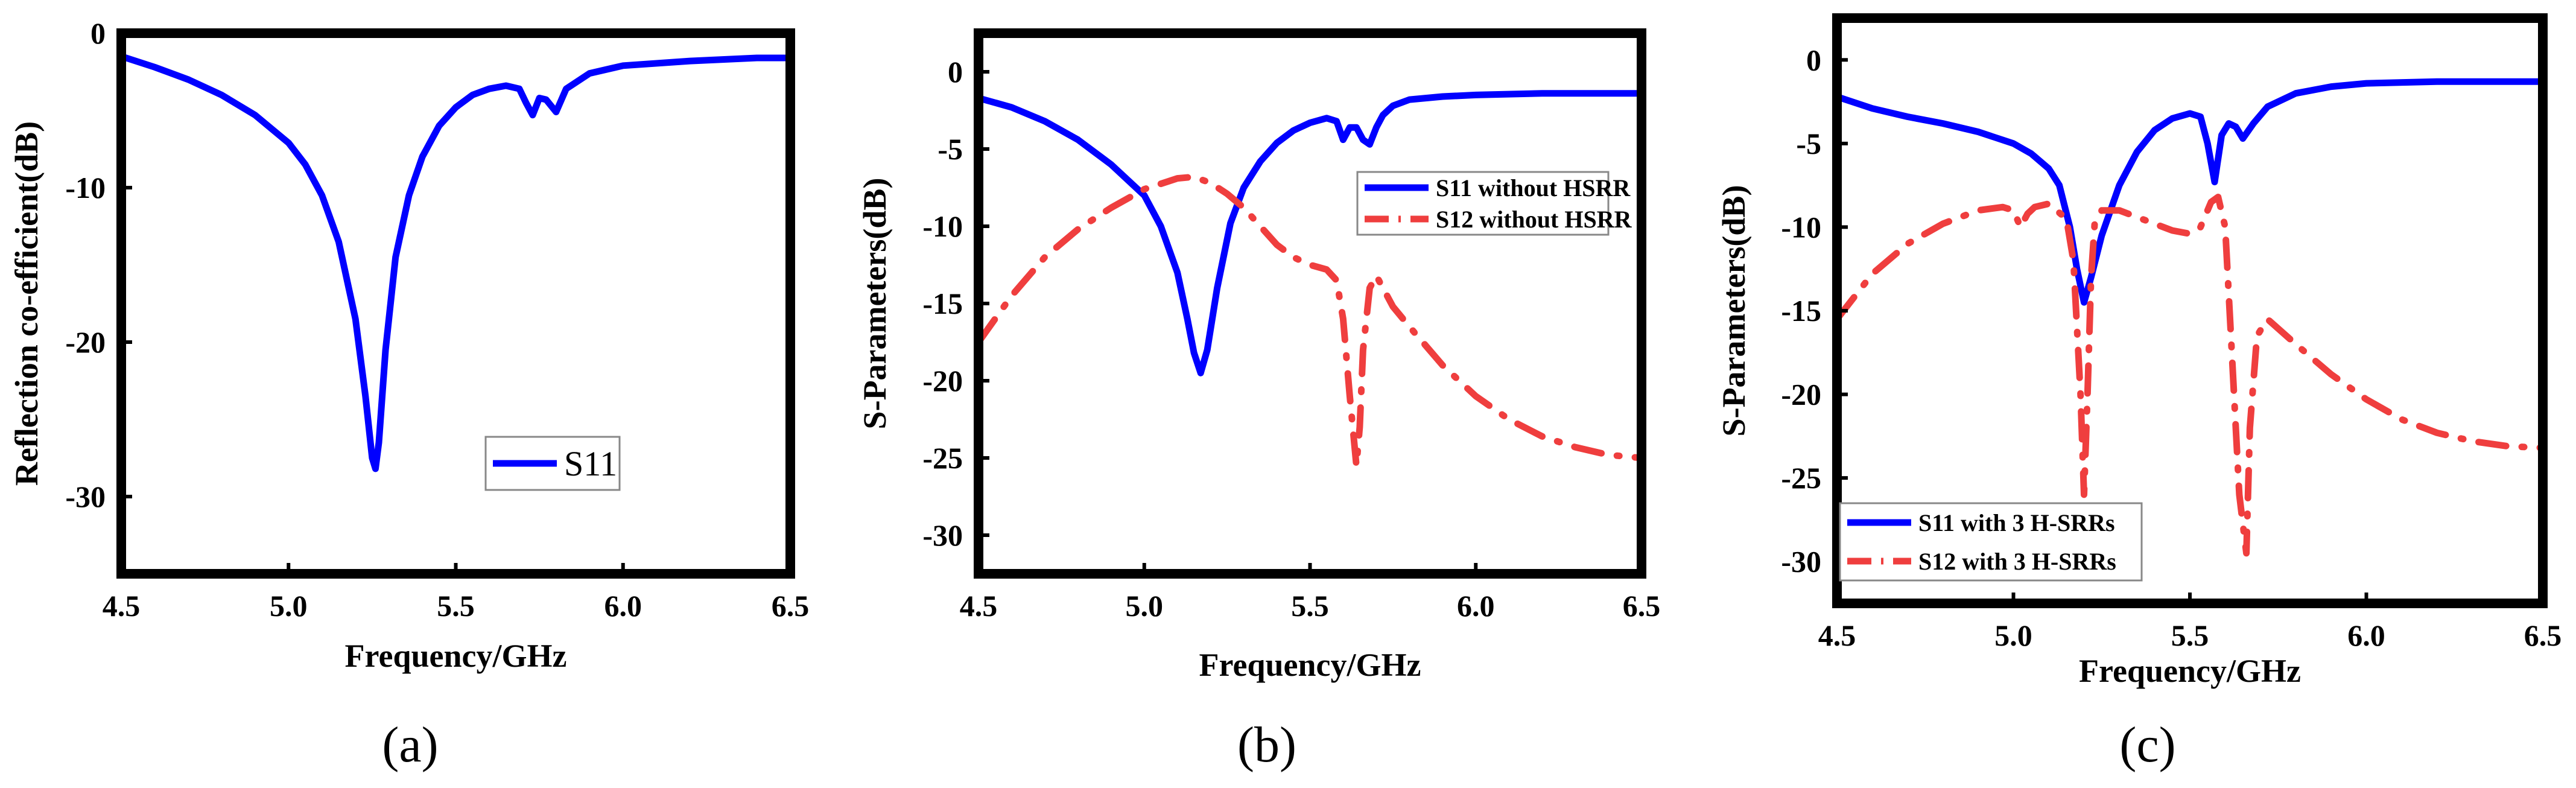  Describe the element at coordinates (410, 745) in the screenshot. I see `subfigure-caption: (a)` at that location.